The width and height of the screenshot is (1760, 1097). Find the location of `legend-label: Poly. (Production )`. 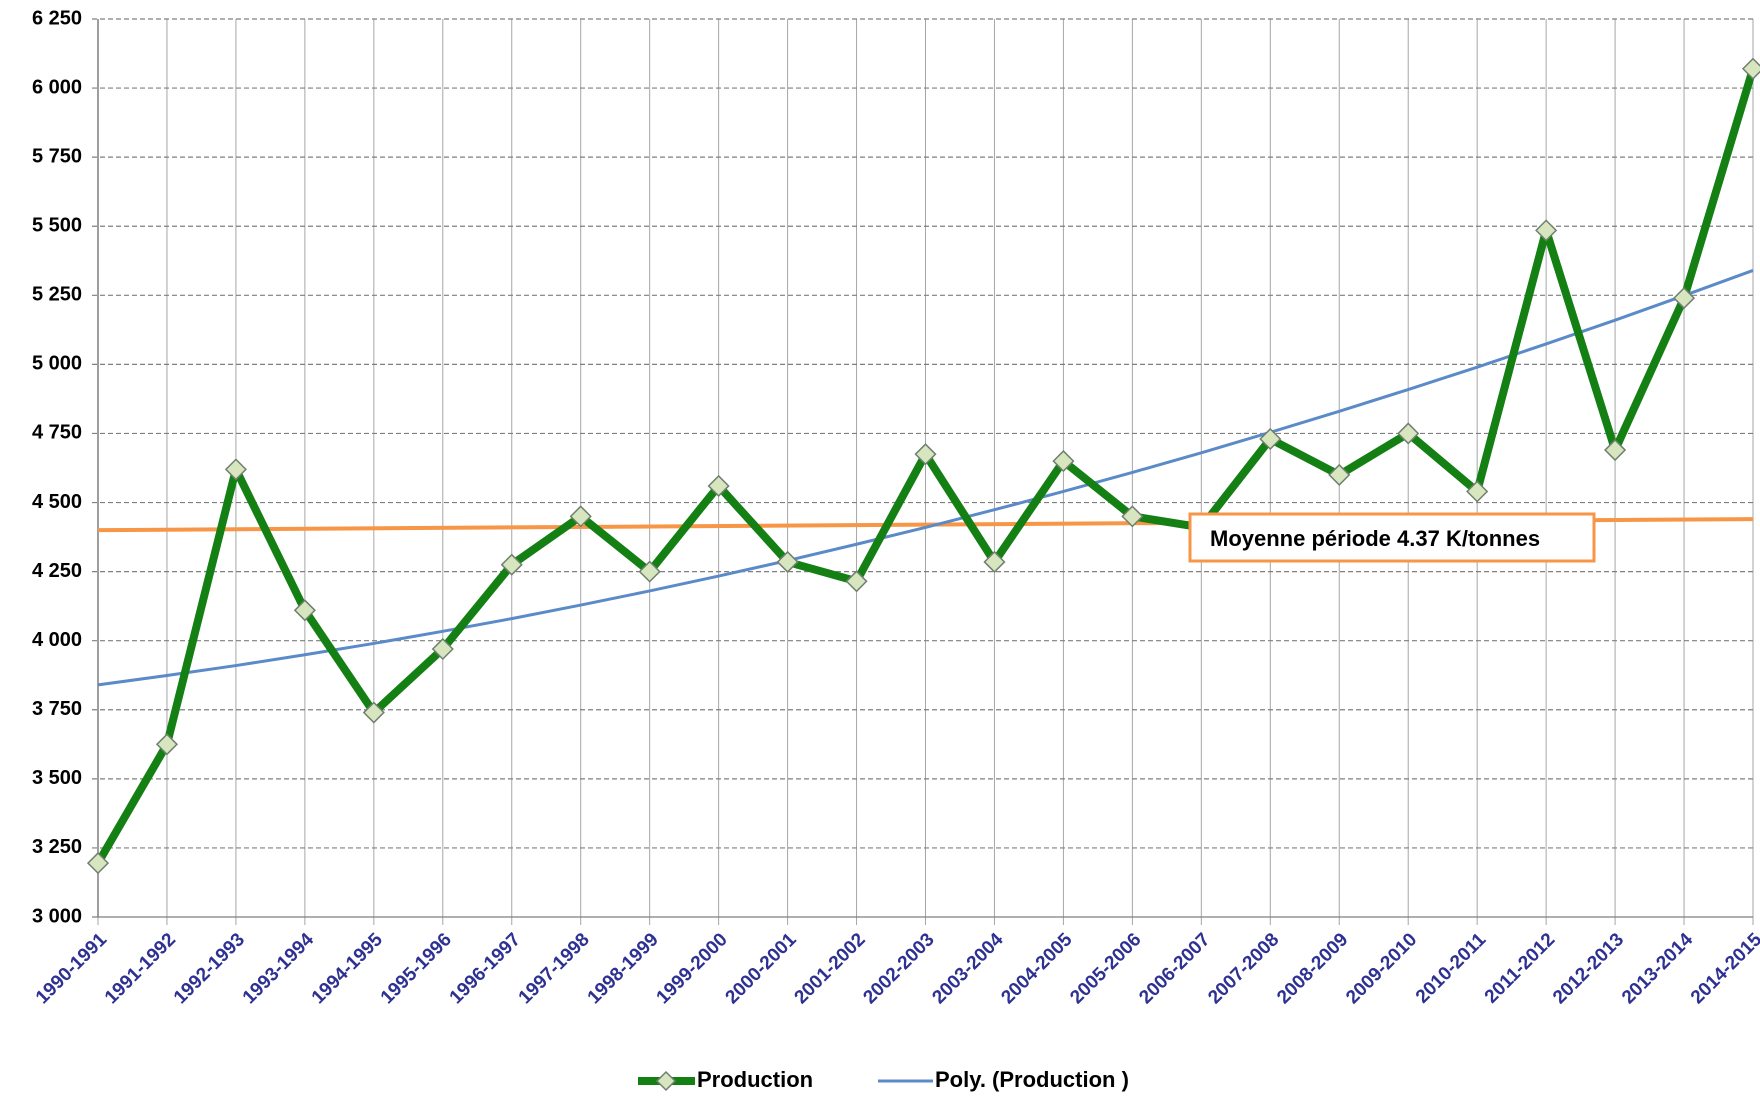

legend-label: Poly. (Production ) is located at coordinates (1032, 1079).